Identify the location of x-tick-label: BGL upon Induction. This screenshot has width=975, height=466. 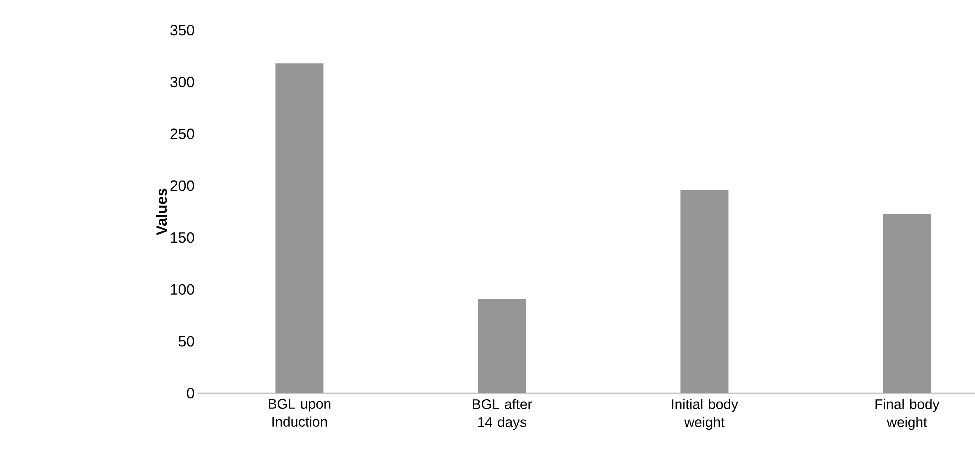
(300, 413).